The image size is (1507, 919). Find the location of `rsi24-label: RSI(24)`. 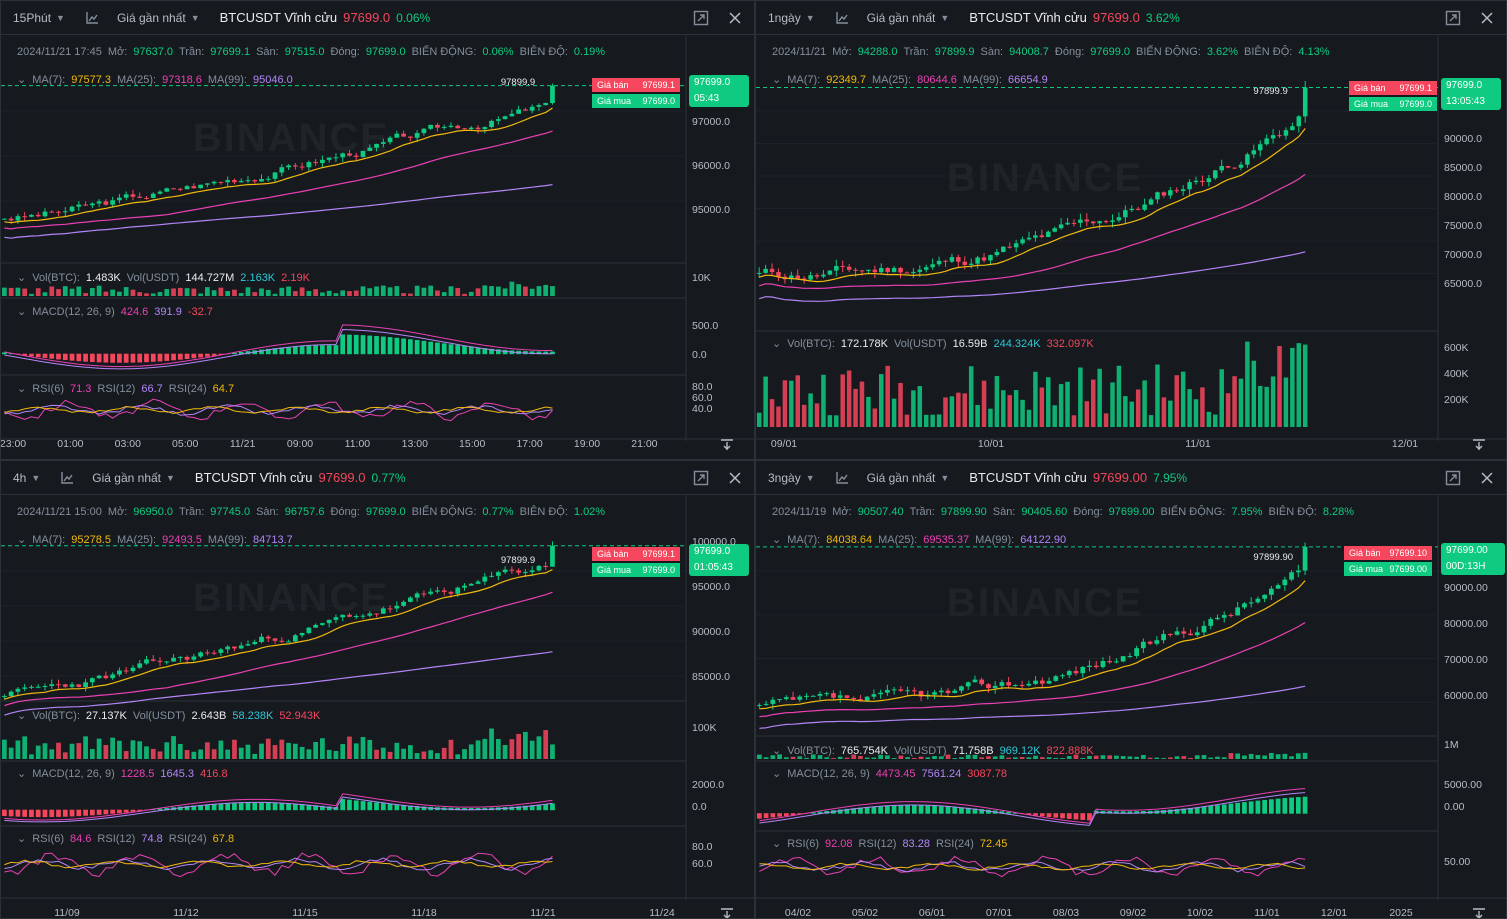

rsi24-label: RSI(24) is located at coordinates (954, 844).